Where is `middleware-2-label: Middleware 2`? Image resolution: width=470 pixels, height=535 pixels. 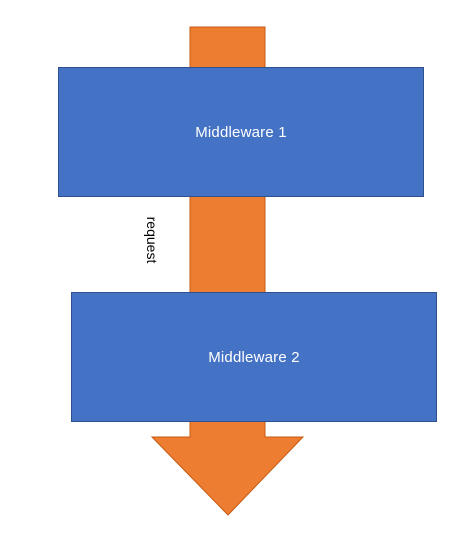 middleware-2-label: Middleware 2 is located at coordinates (254, 357).